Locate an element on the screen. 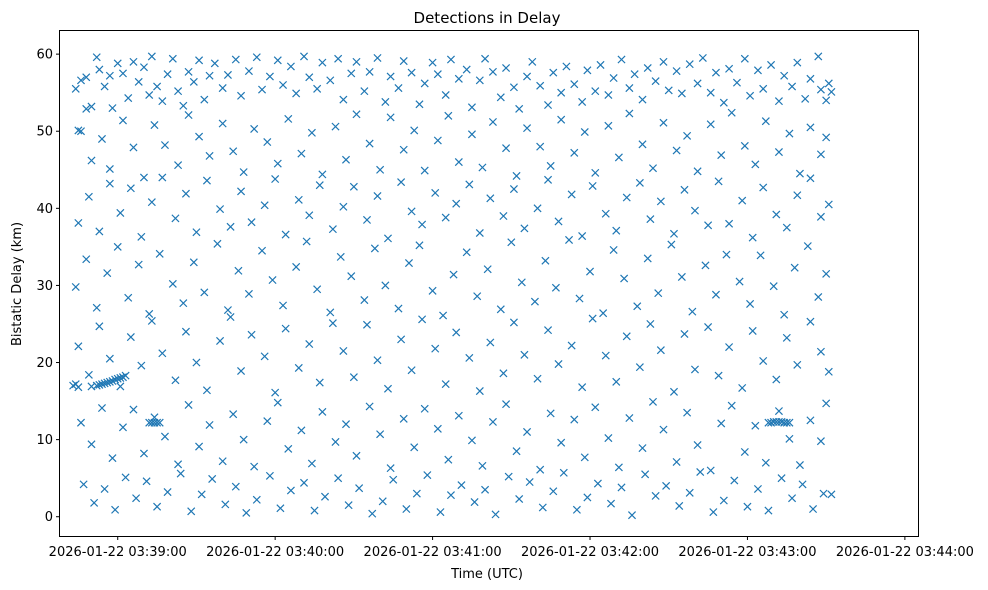 This screenshot has width=988, height=590. x-tick-label: 2026-01-22 03:42:00 is located at coordinates (590, 552).